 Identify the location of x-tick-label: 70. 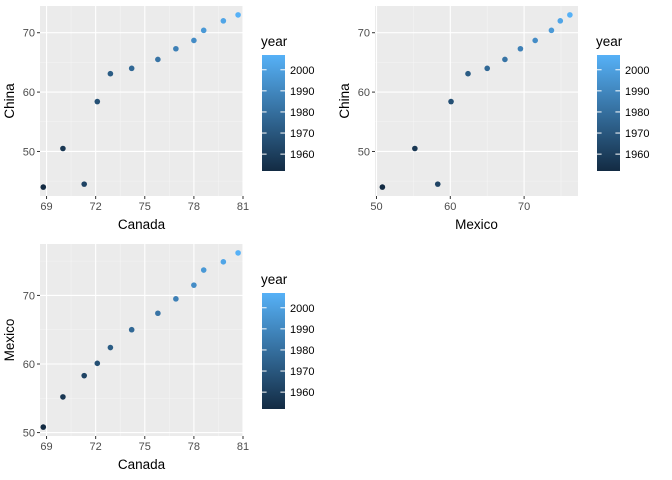
(524, 207).